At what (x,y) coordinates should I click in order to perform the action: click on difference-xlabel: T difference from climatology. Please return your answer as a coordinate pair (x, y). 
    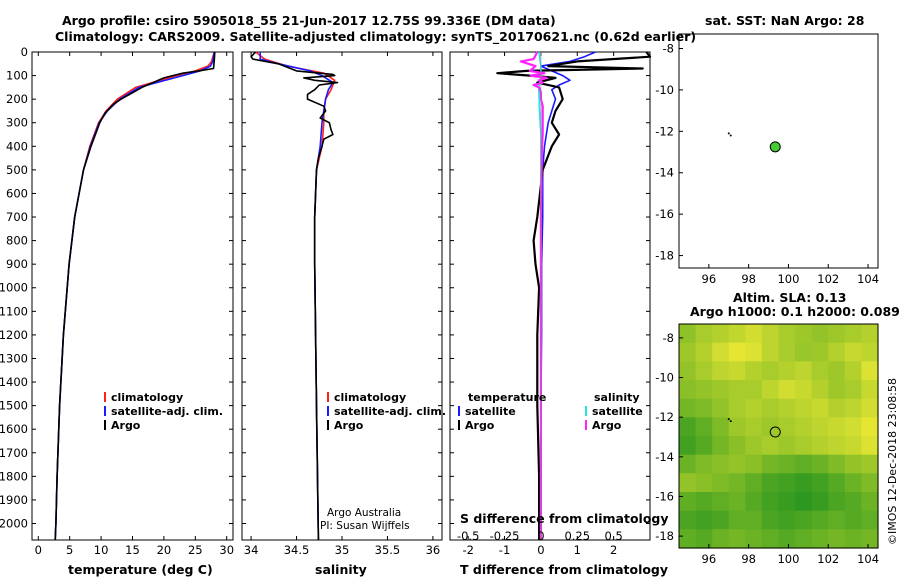
    Looking at the image, I should click on (564, 569).